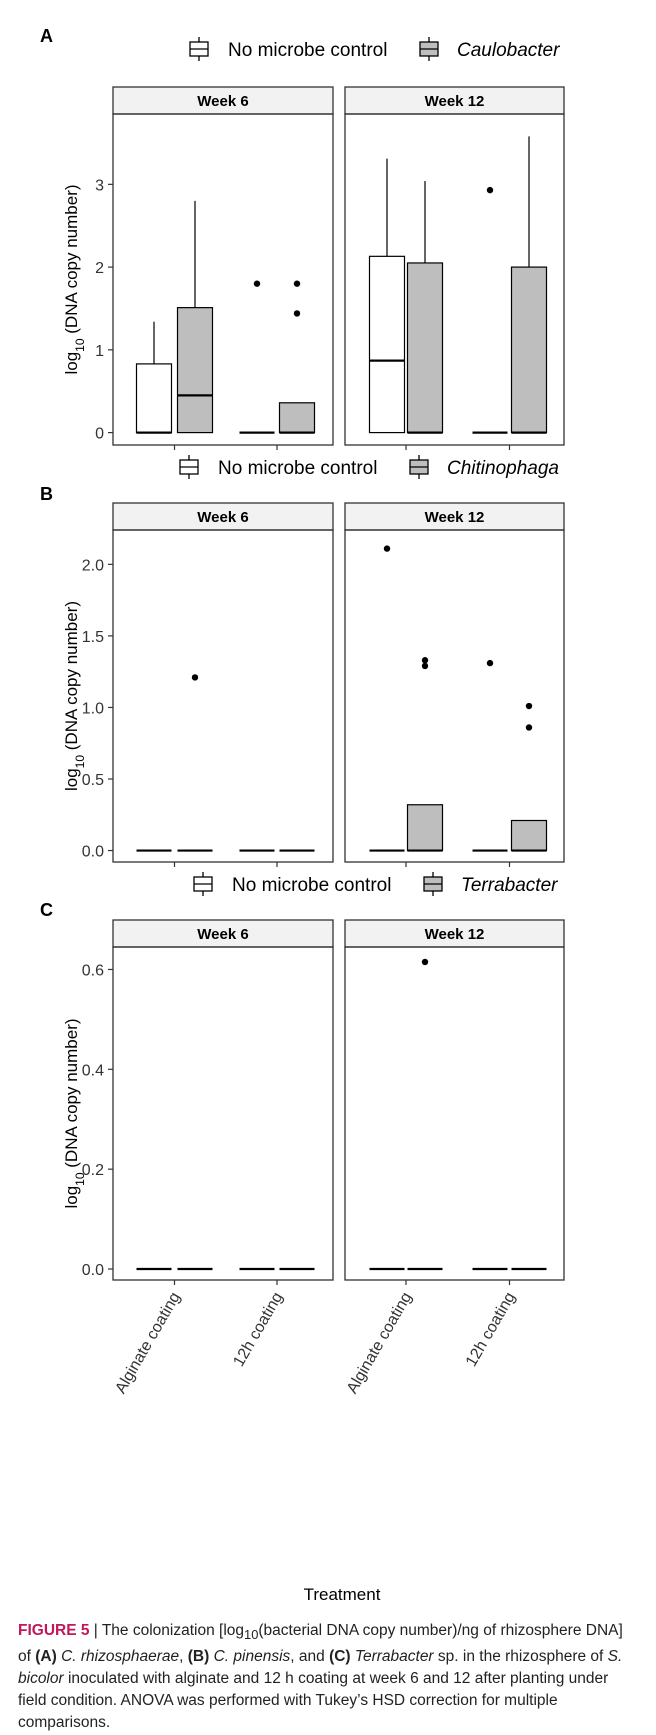 The image size is (656, 1735). Describe the element at coordinates (251, 1635) in the screenshot. I see `caption-fragment: 10` at that location.